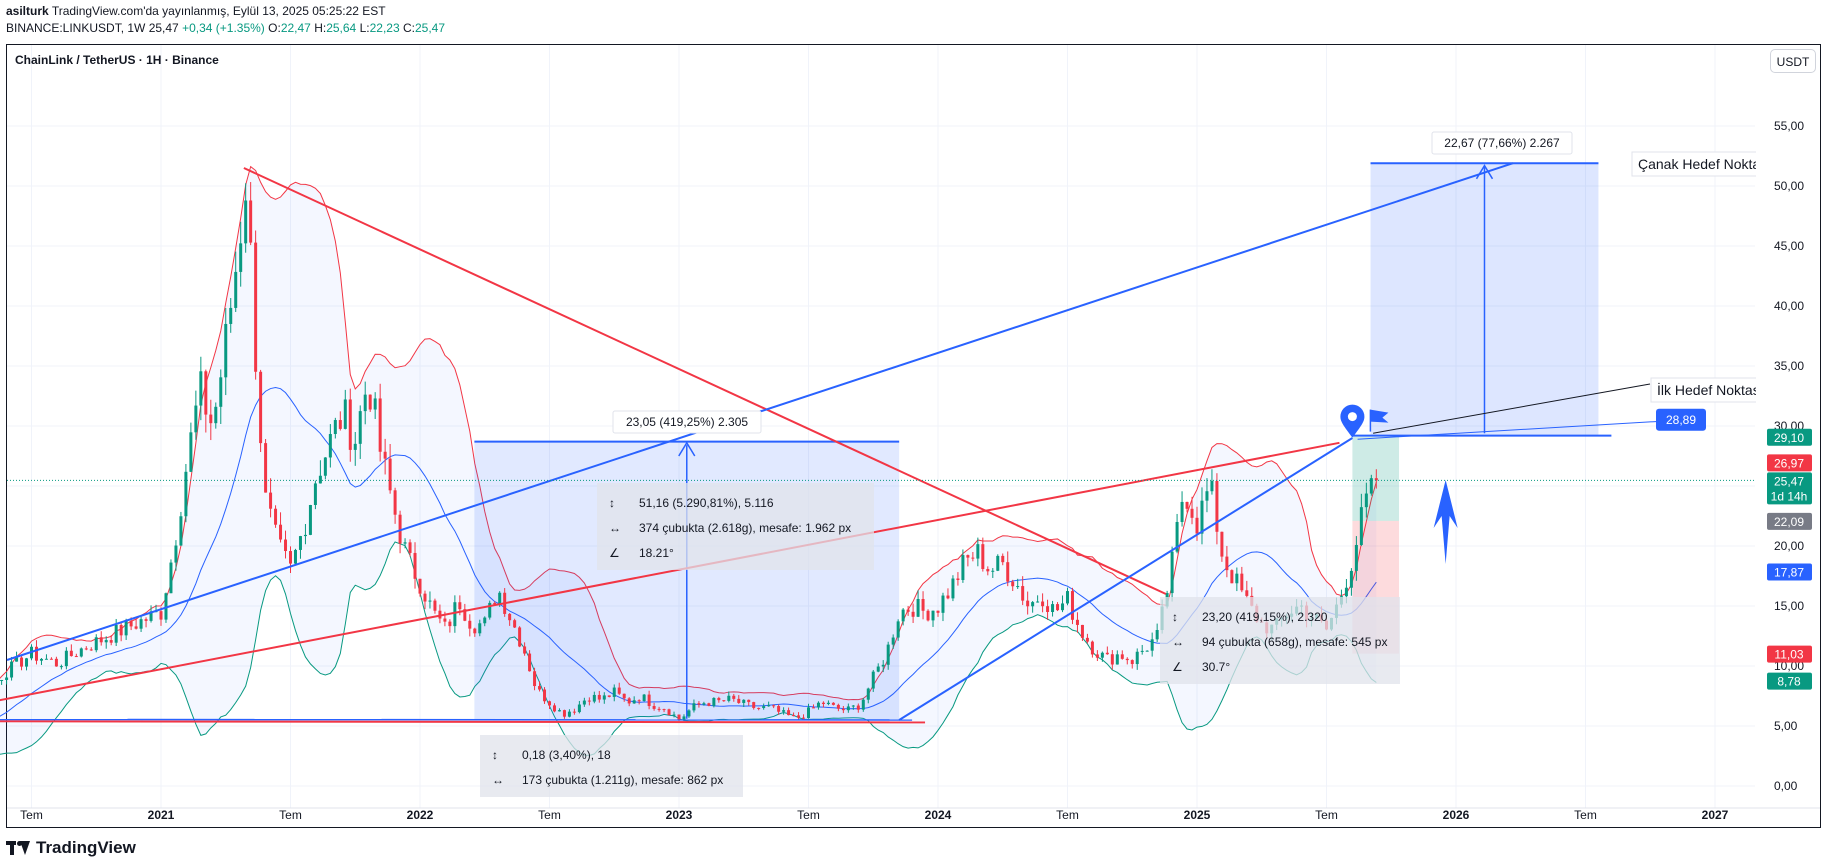 The height and width of the screenshot is (865, 1829). I want to click on tradingview-brand: TradingView, so click(71, 848).